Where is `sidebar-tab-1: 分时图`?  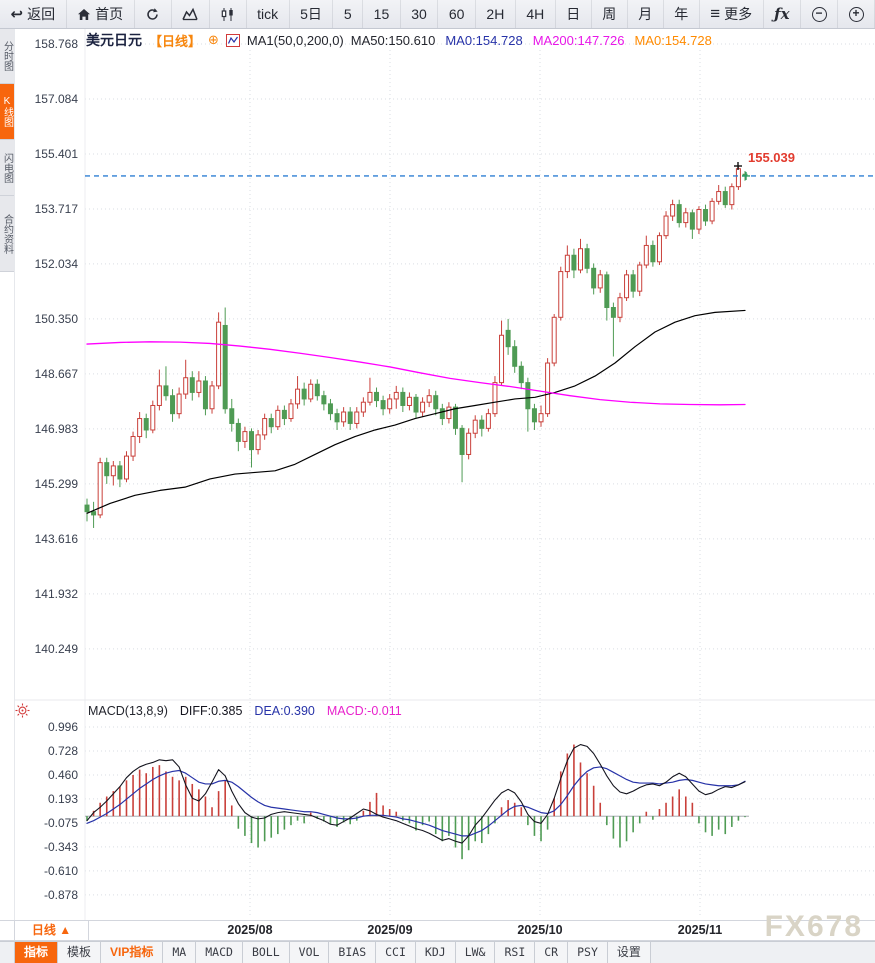
sidebar-tab-1: 分时图 is located at coordinates (7, 56).